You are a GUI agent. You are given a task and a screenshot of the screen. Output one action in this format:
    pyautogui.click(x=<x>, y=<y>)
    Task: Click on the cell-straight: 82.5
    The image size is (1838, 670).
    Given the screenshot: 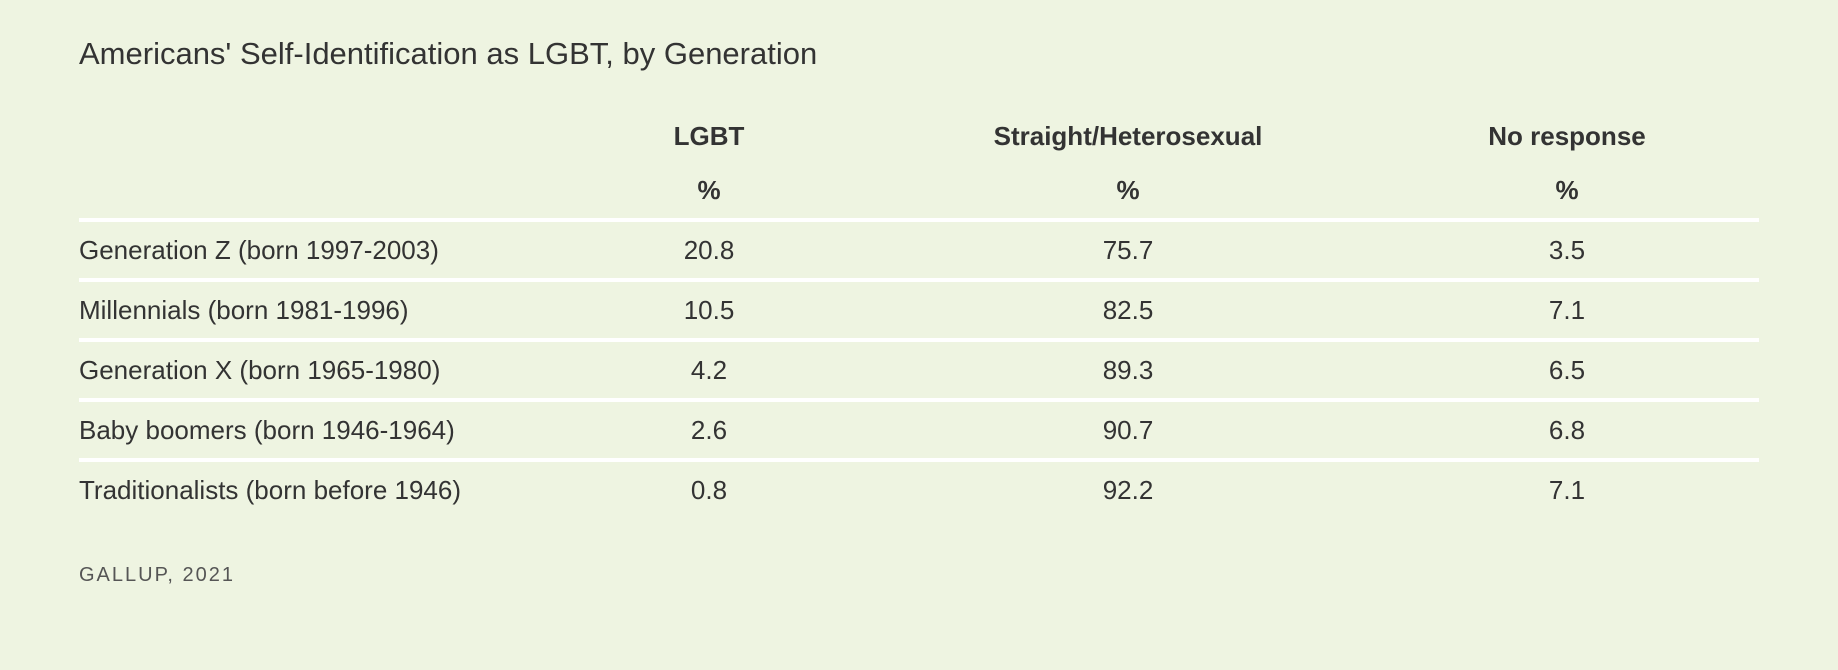 What is the action you would take?
    pyautogui.click(x=1128, y=311)
    